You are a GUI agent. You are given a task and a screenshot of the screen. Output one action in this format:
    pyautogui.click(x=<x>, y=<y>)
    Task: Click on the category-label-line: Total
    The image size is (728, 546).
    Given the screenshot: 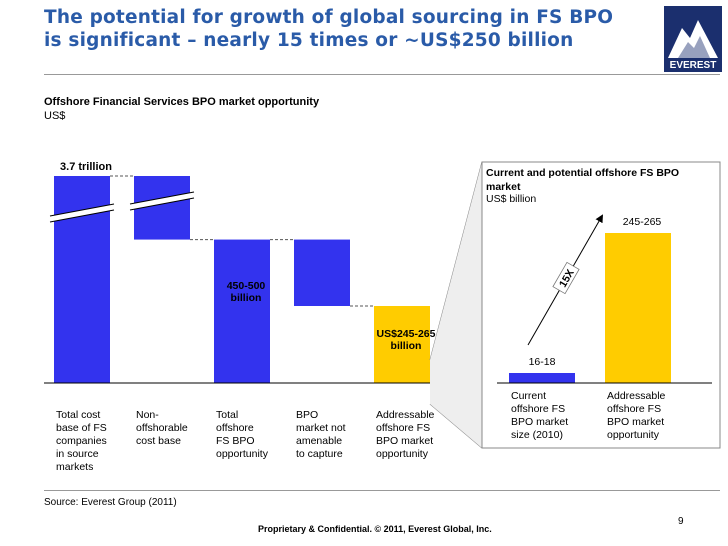 What is the action you would take?
    pyautogui.click(x=227, y=415)
    